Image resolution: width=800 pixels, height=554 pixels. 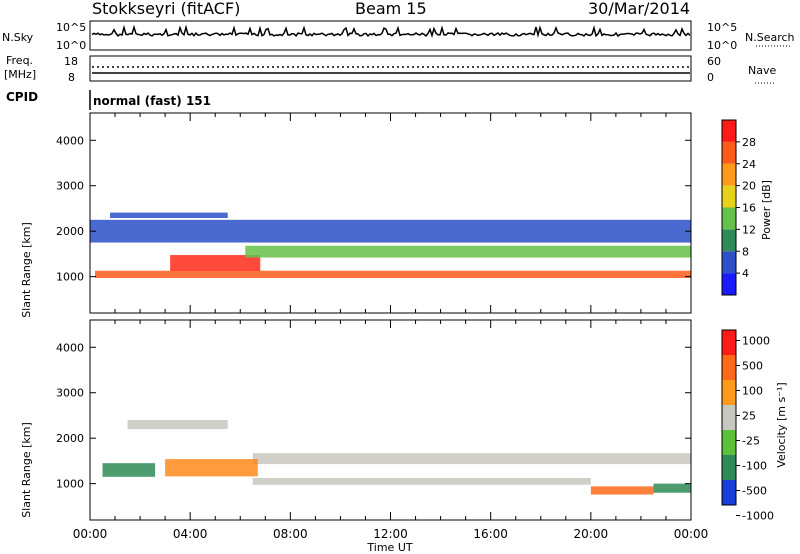 I want to click on colorbar-tick-label: 4, so click(x=745, y=273).